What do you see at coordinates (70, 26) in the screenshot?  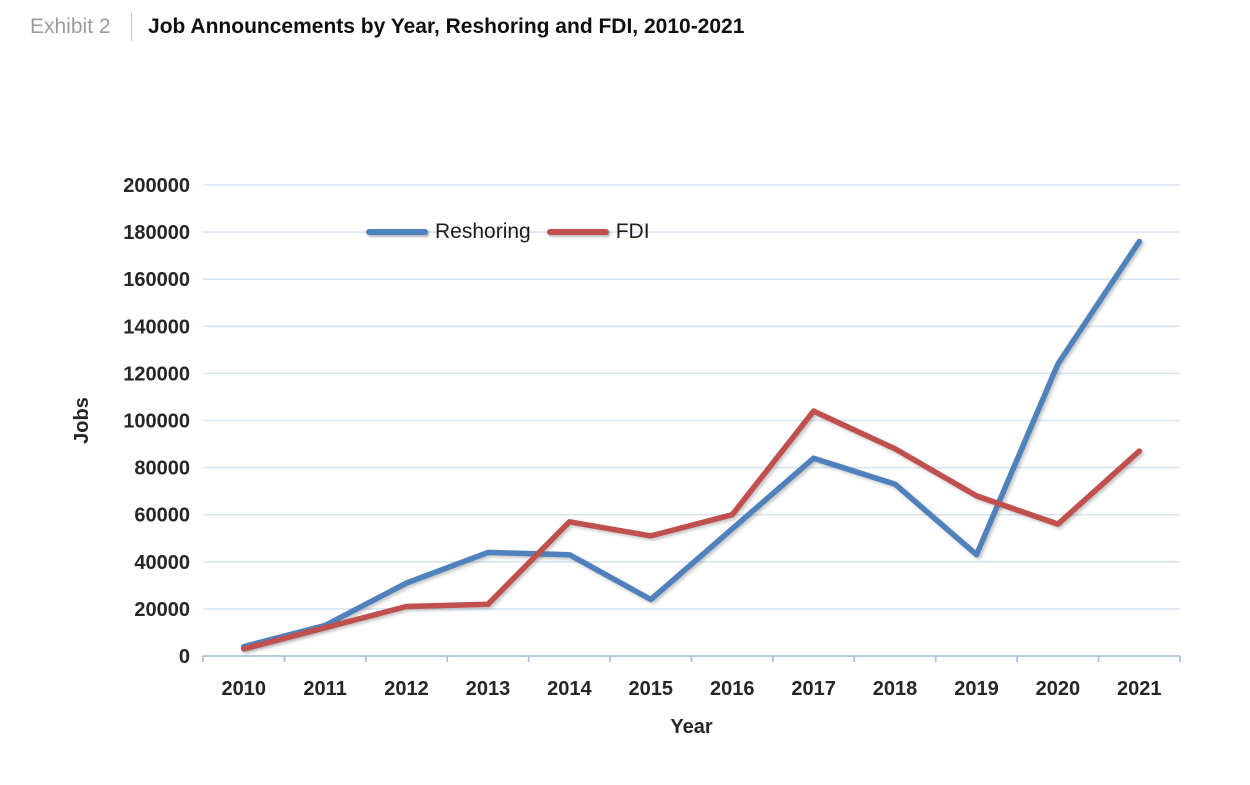 I see `exhibit-label: Exhibit 2` at bounding box center [70, 26].